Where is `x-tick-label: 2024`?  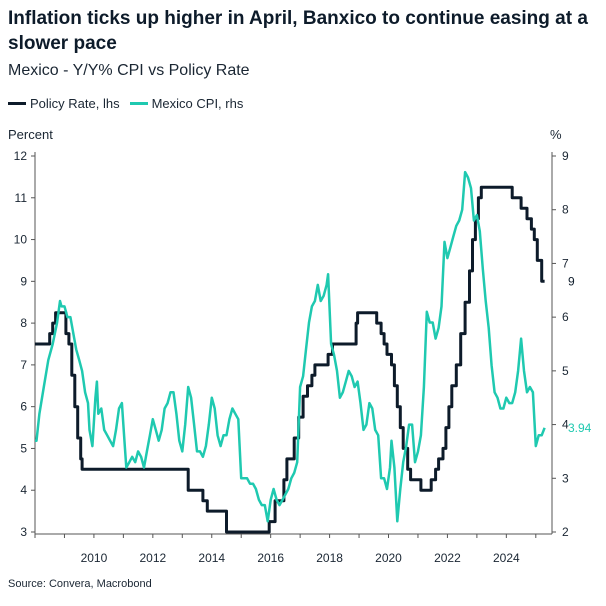
x-tick-label: 2024 is located at coordinates (506, 558).